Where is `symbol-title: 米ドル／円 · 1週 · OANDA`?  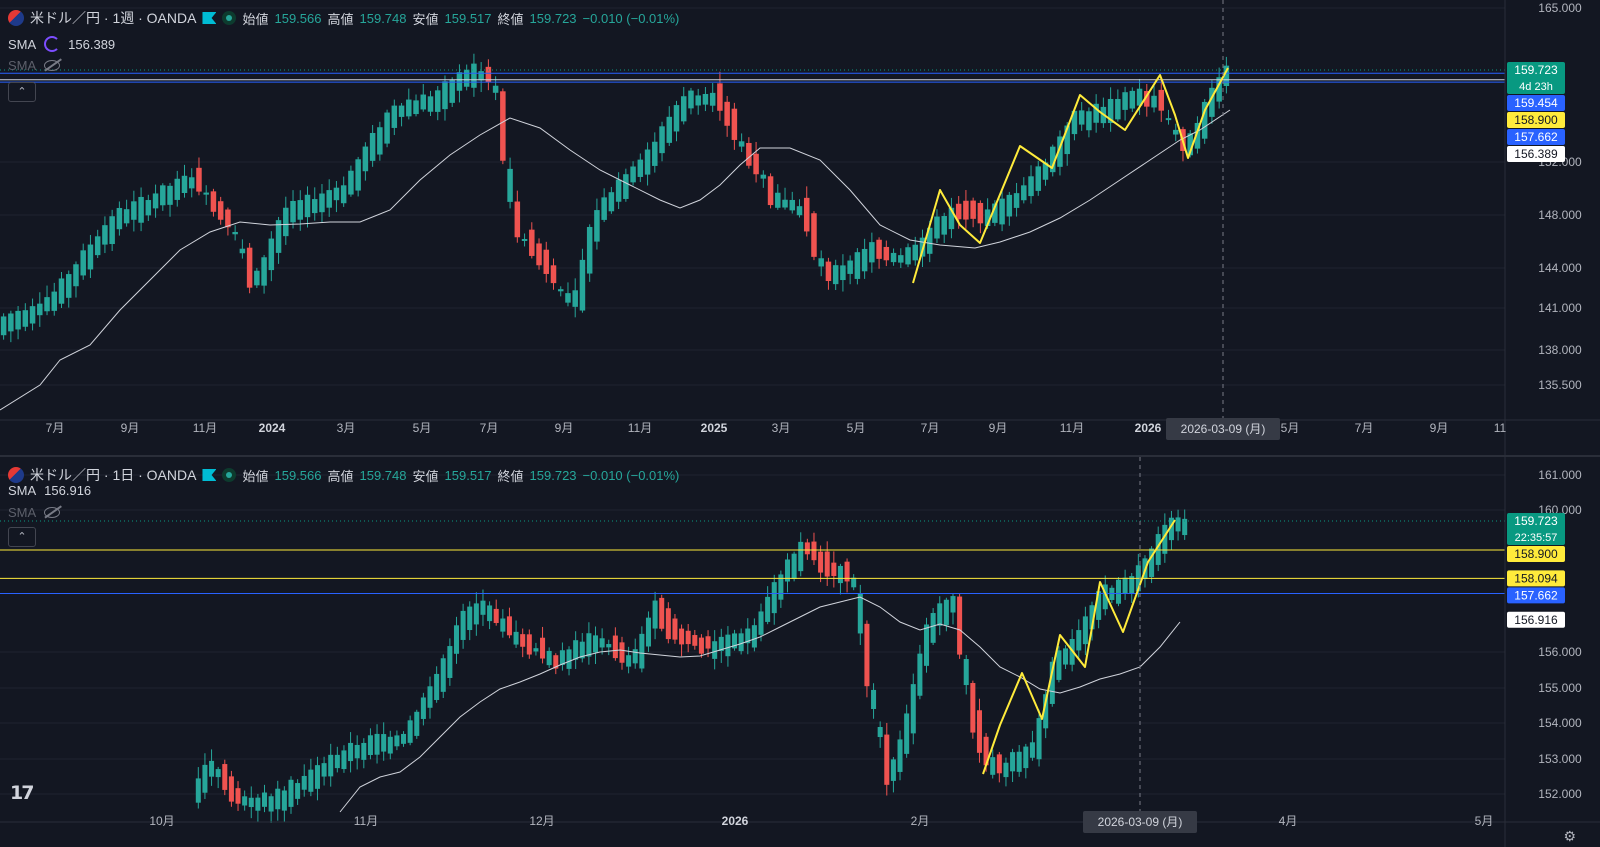 symbol-title: 米ドル／円 · 1週 · OANDA is located at coordinates (113, 18).